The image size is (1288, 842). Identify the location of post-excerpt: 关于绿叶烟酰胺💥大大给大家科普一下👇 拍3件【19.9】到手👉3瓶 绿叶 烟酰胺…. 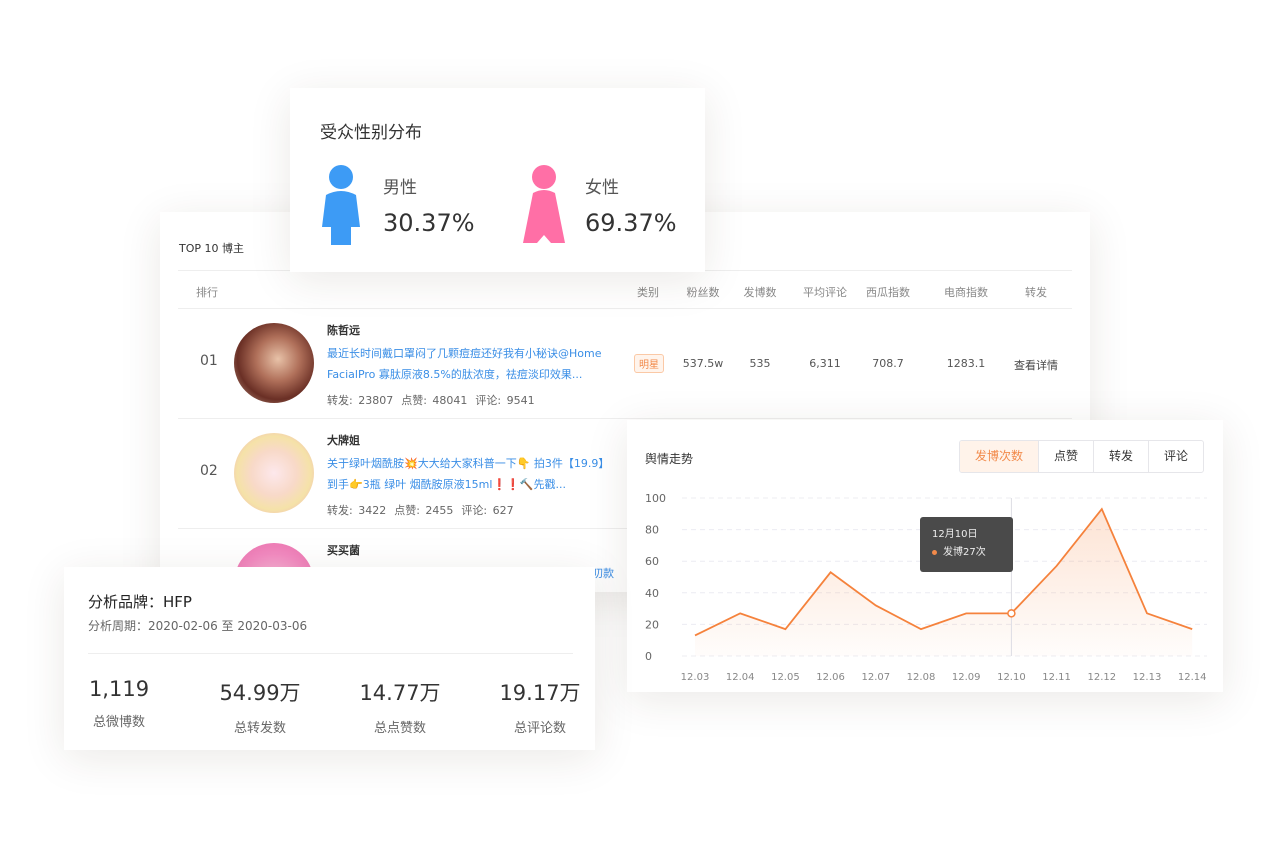
(468, 474).